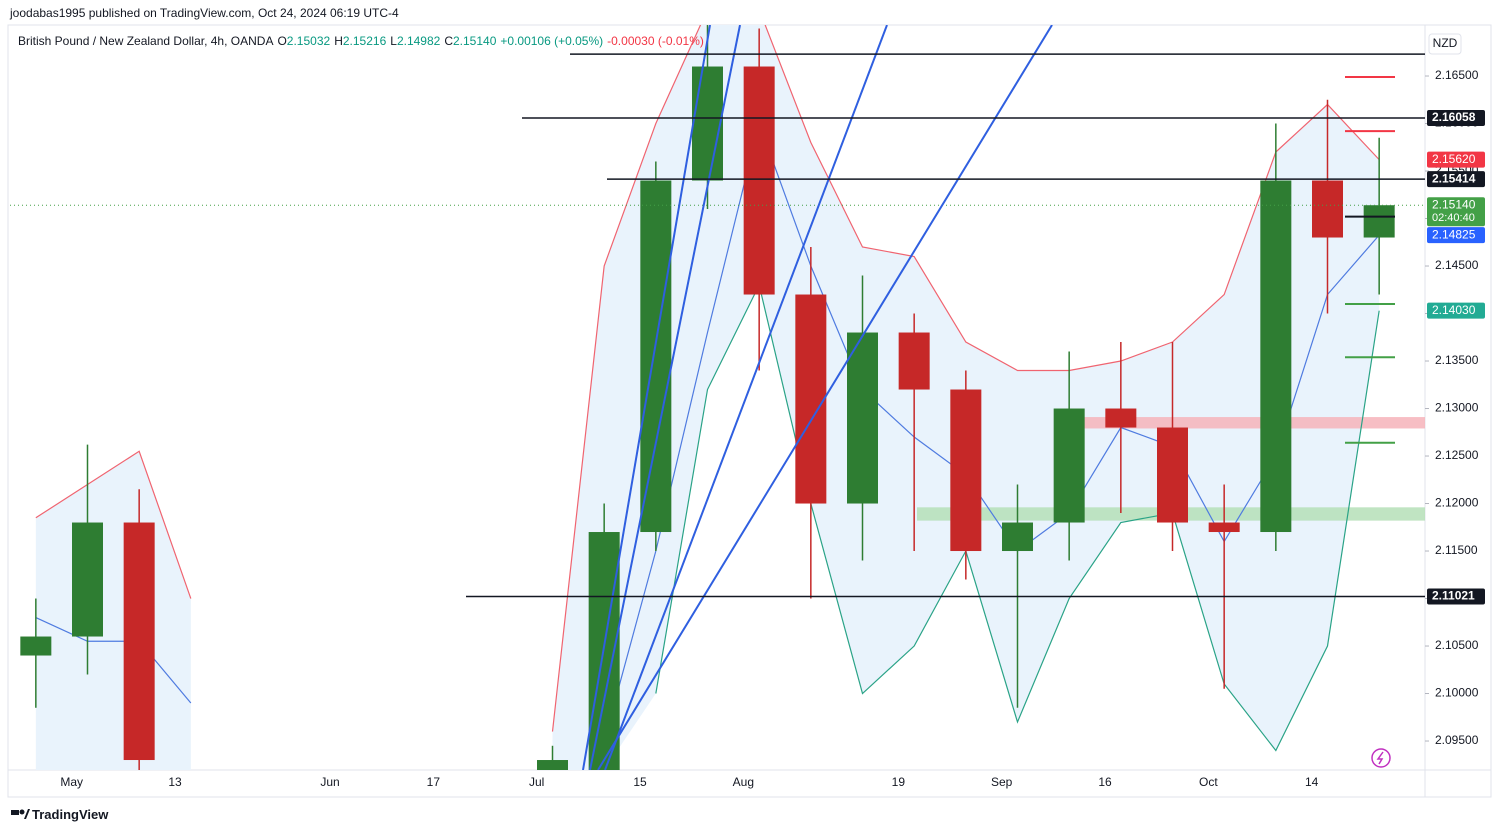 The height and width of the screenshot is (832, 1500). What do you see at coordinates (113, 610) in the screenshot?
I see `band-fill` at bounding box center [113, 610].